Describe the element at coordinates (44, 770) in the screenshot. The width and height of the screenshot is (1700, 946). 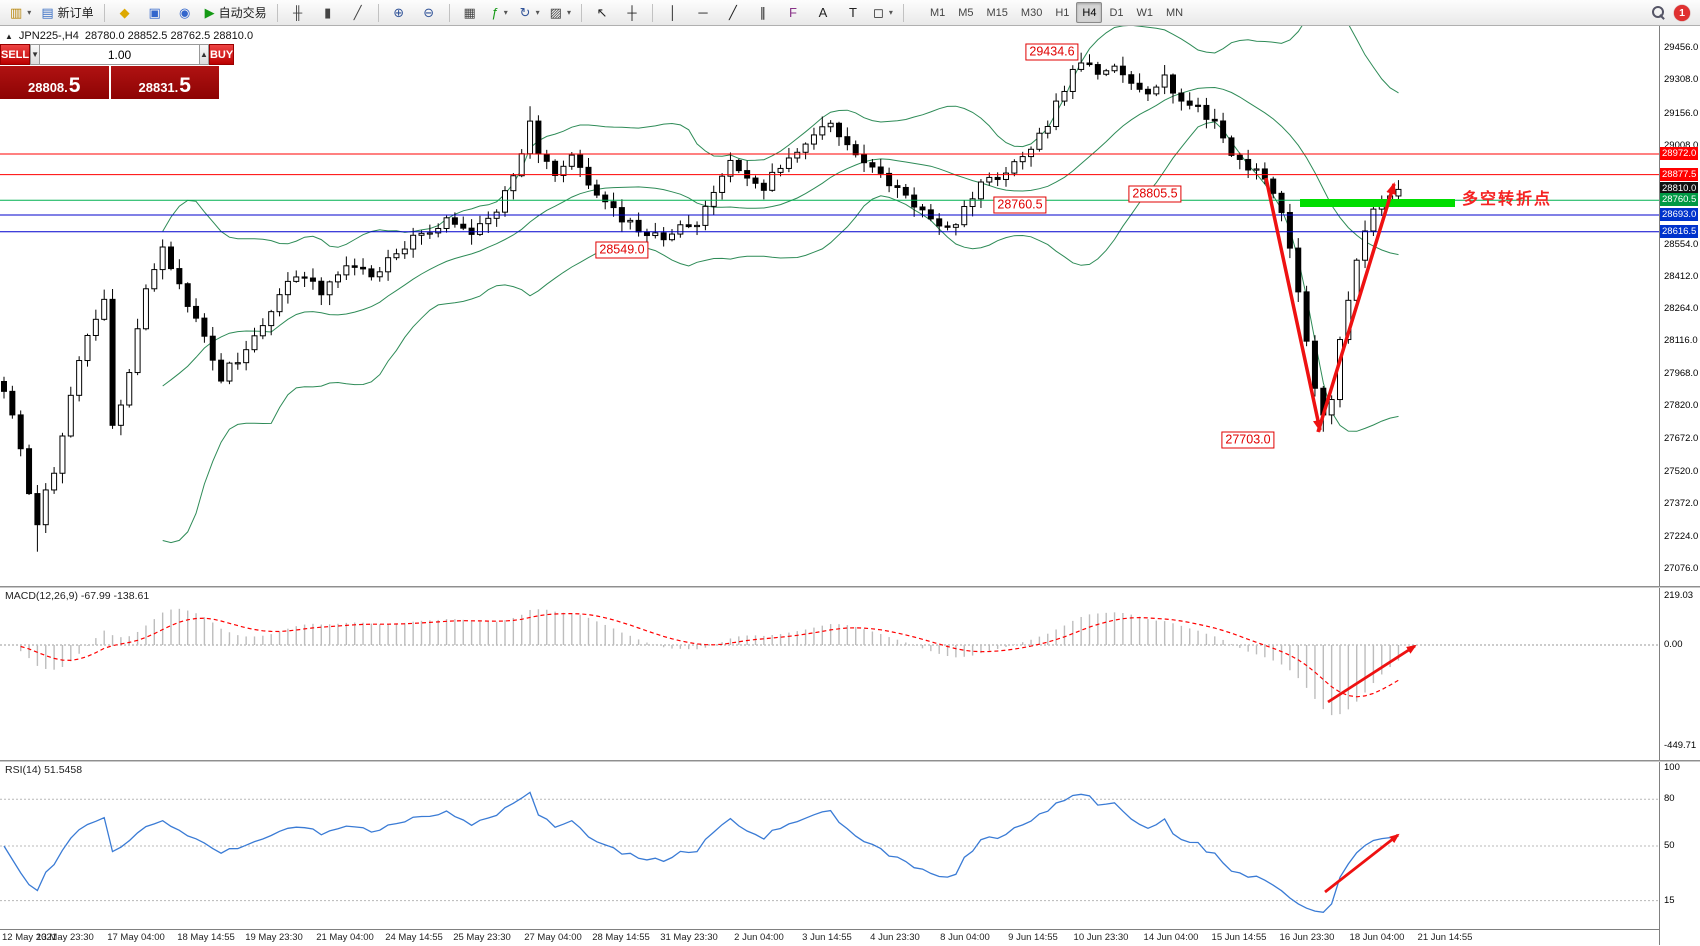
I see `rsi-indicator-label: RSI(14) 51.5458` at that location.